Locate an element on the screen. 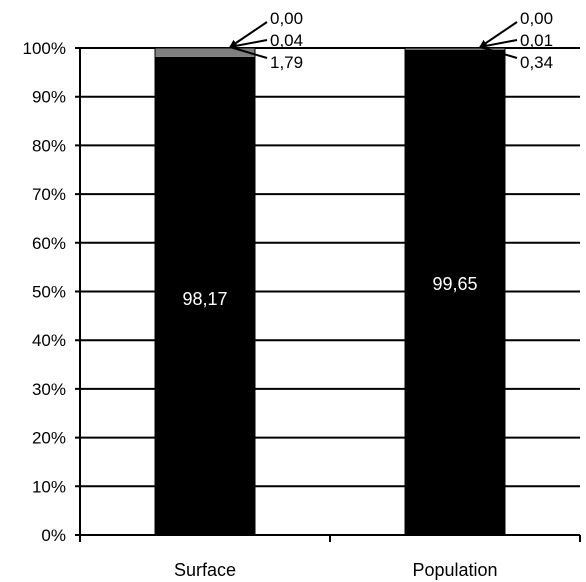 This screenshot has height=582, width=586. data-label: 98,17 is located at coordinates (204, 299).